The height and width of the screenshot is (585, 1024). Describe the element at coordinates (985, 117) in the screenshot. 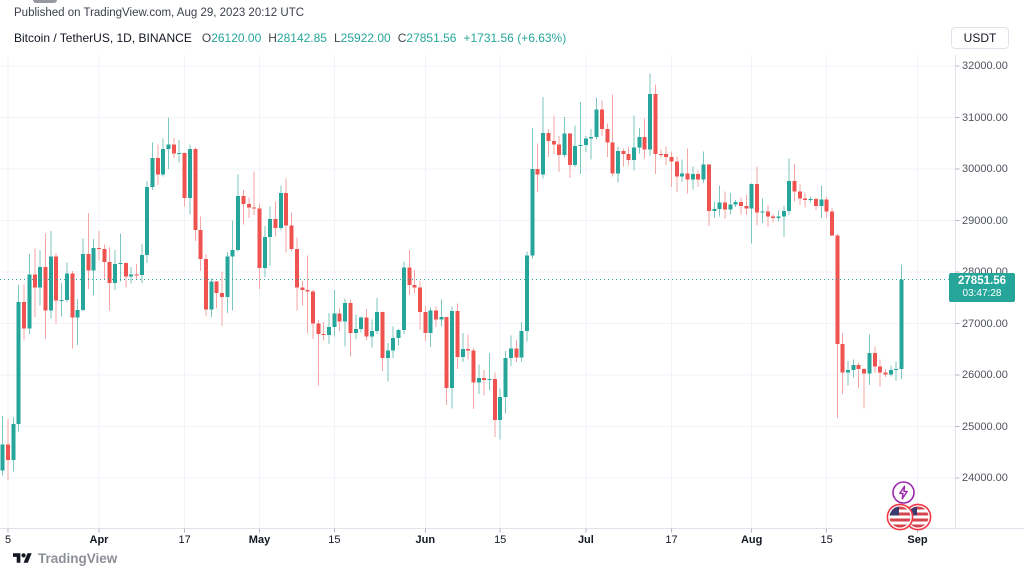

I see `price-axis-label: 31000.00` at that location.